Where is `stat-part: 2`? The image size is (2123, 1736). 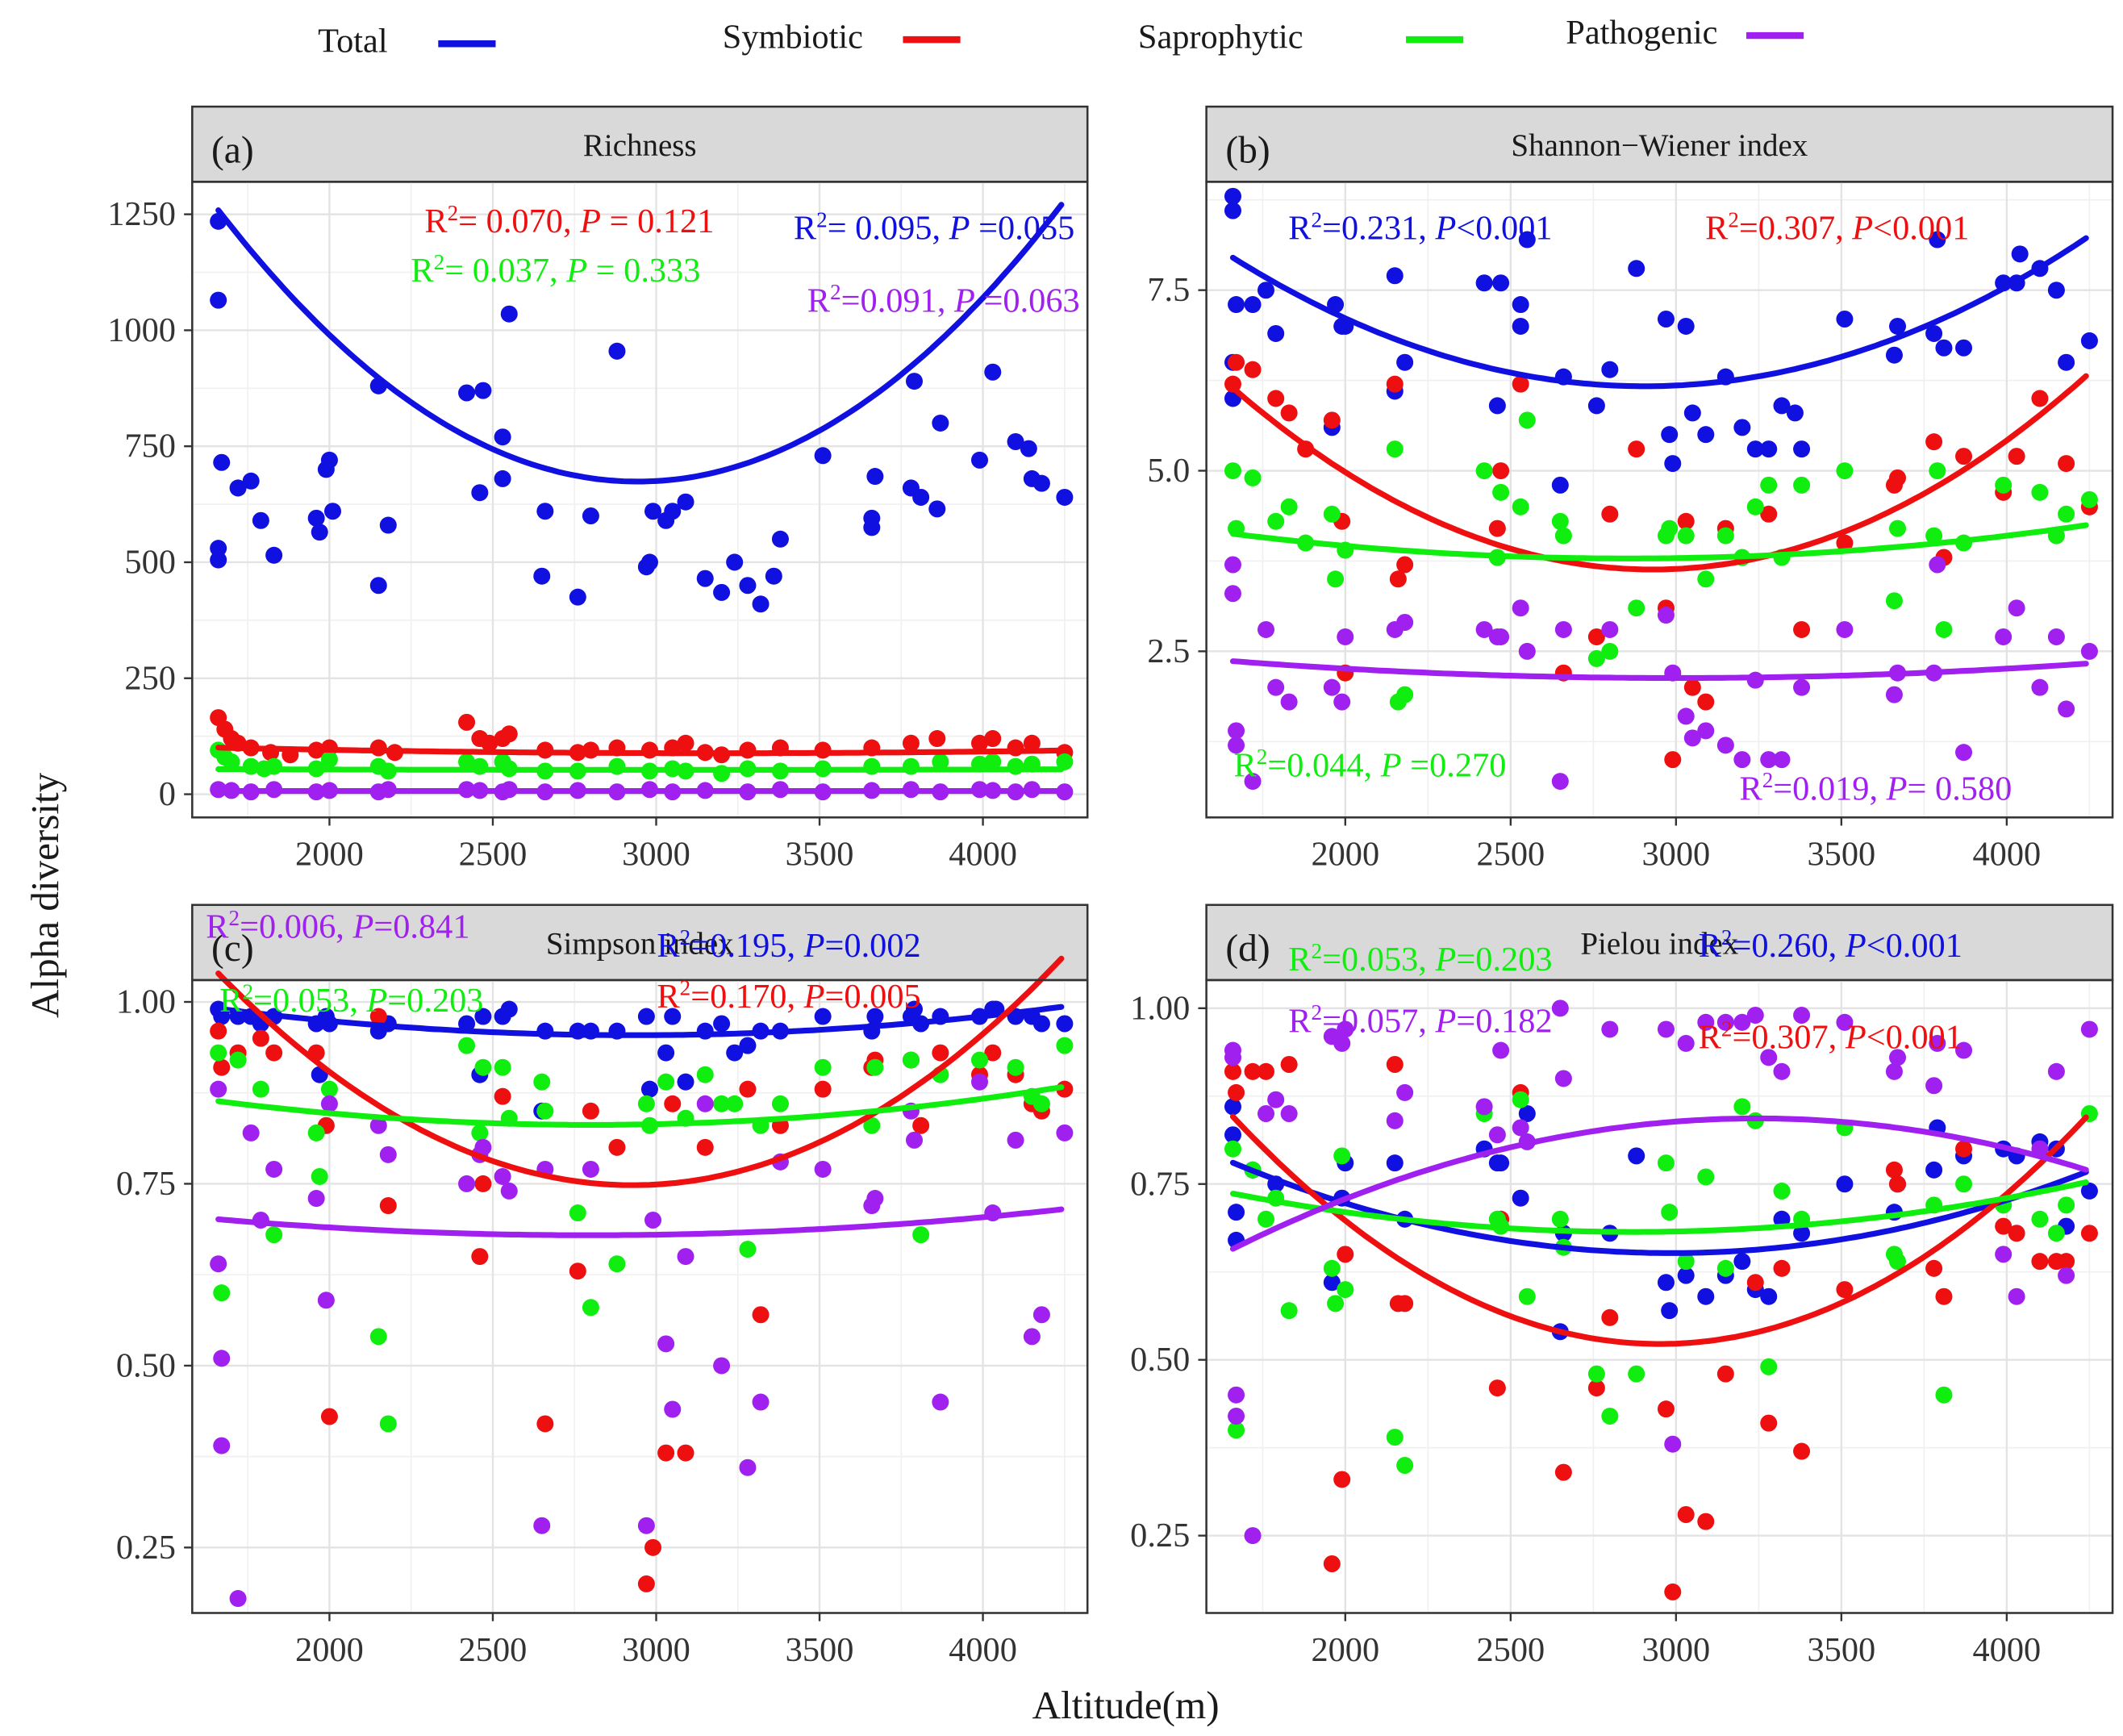
stat-part: 2 is located at coordinates (1317, 1012).